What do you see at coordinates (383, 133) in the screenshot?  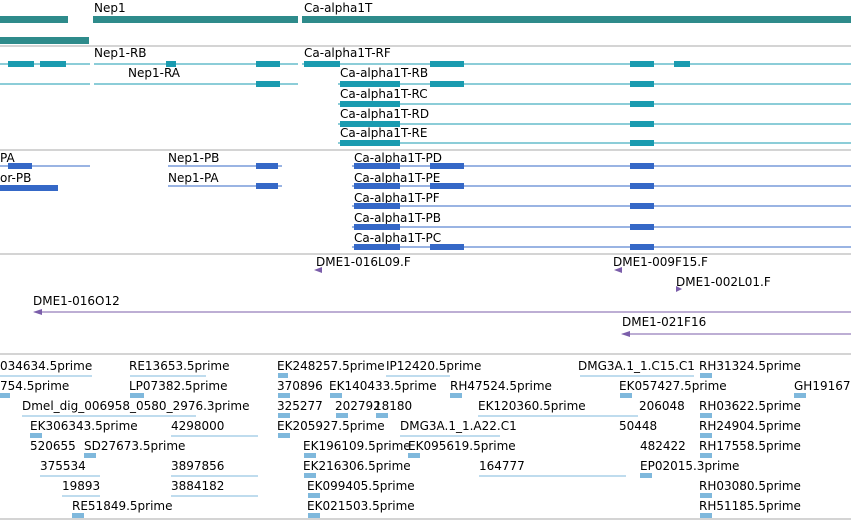 I see `transcript-label: Ca-alpha1T-RE` at bounding box center [383, 133].